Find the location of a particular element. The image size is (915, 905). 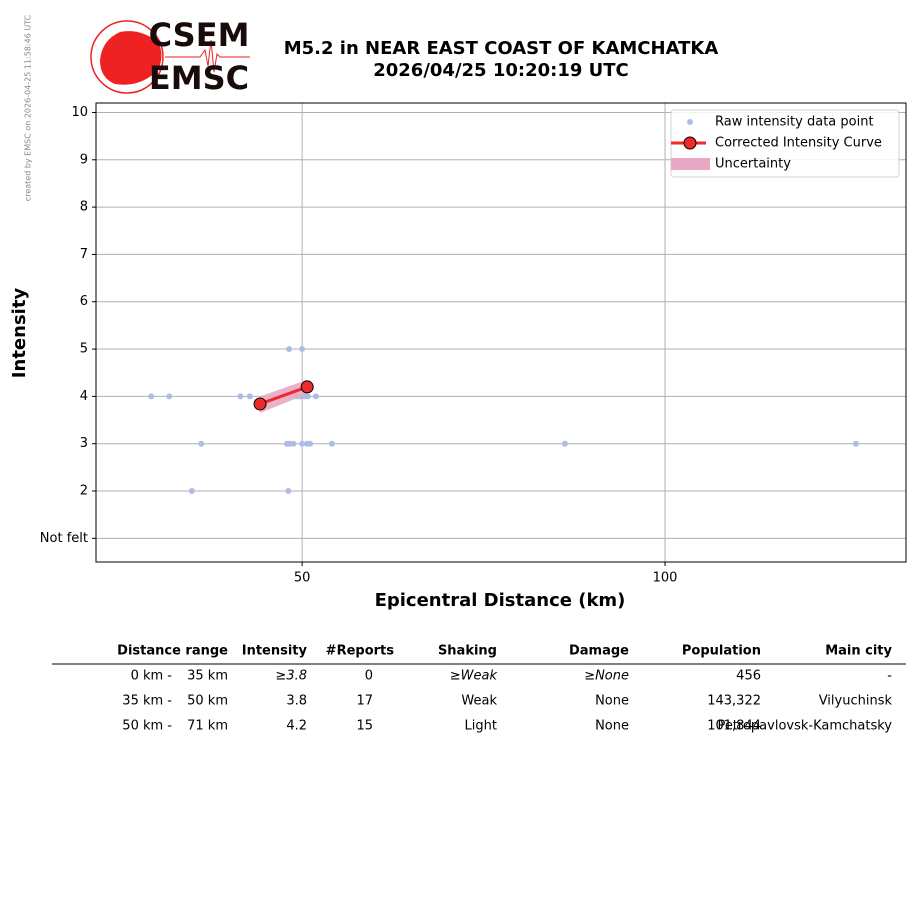

logo: CSEM EMSC is located at coordinates (170, 56).